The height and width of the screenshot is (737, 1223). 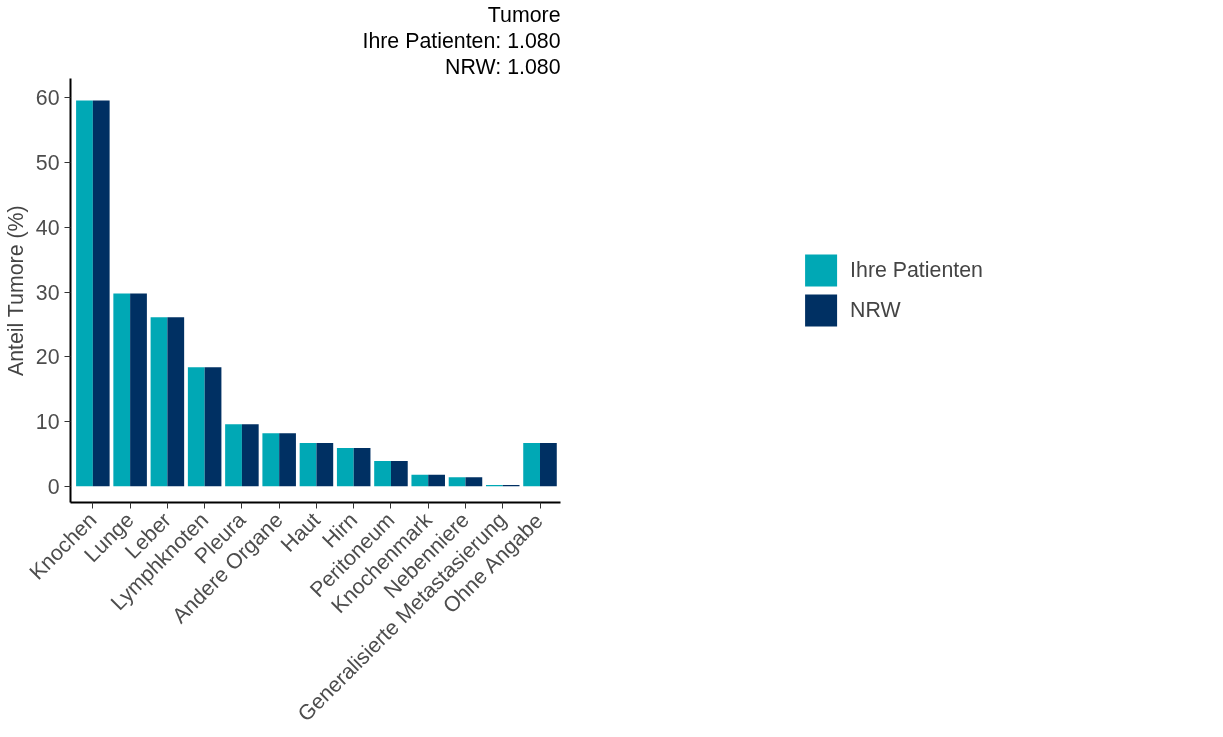 I want to click on y-tick-label: 30, so click(x=47, y=292).